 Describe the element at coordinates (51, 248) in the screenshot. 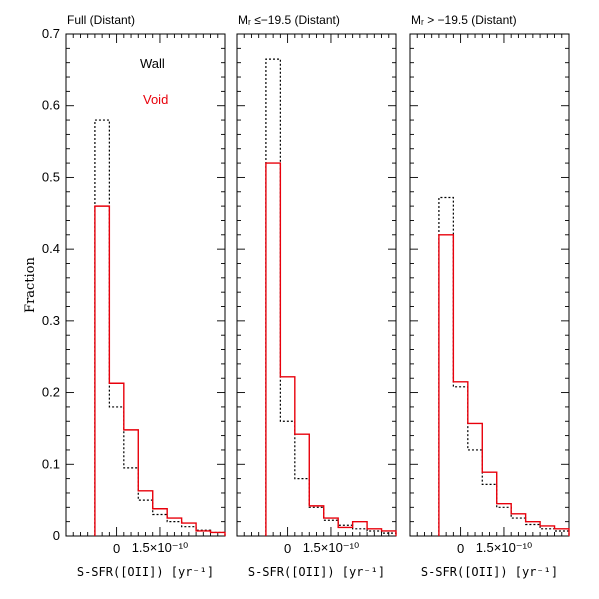

I see `y-tick-label: 0.4` at that location.